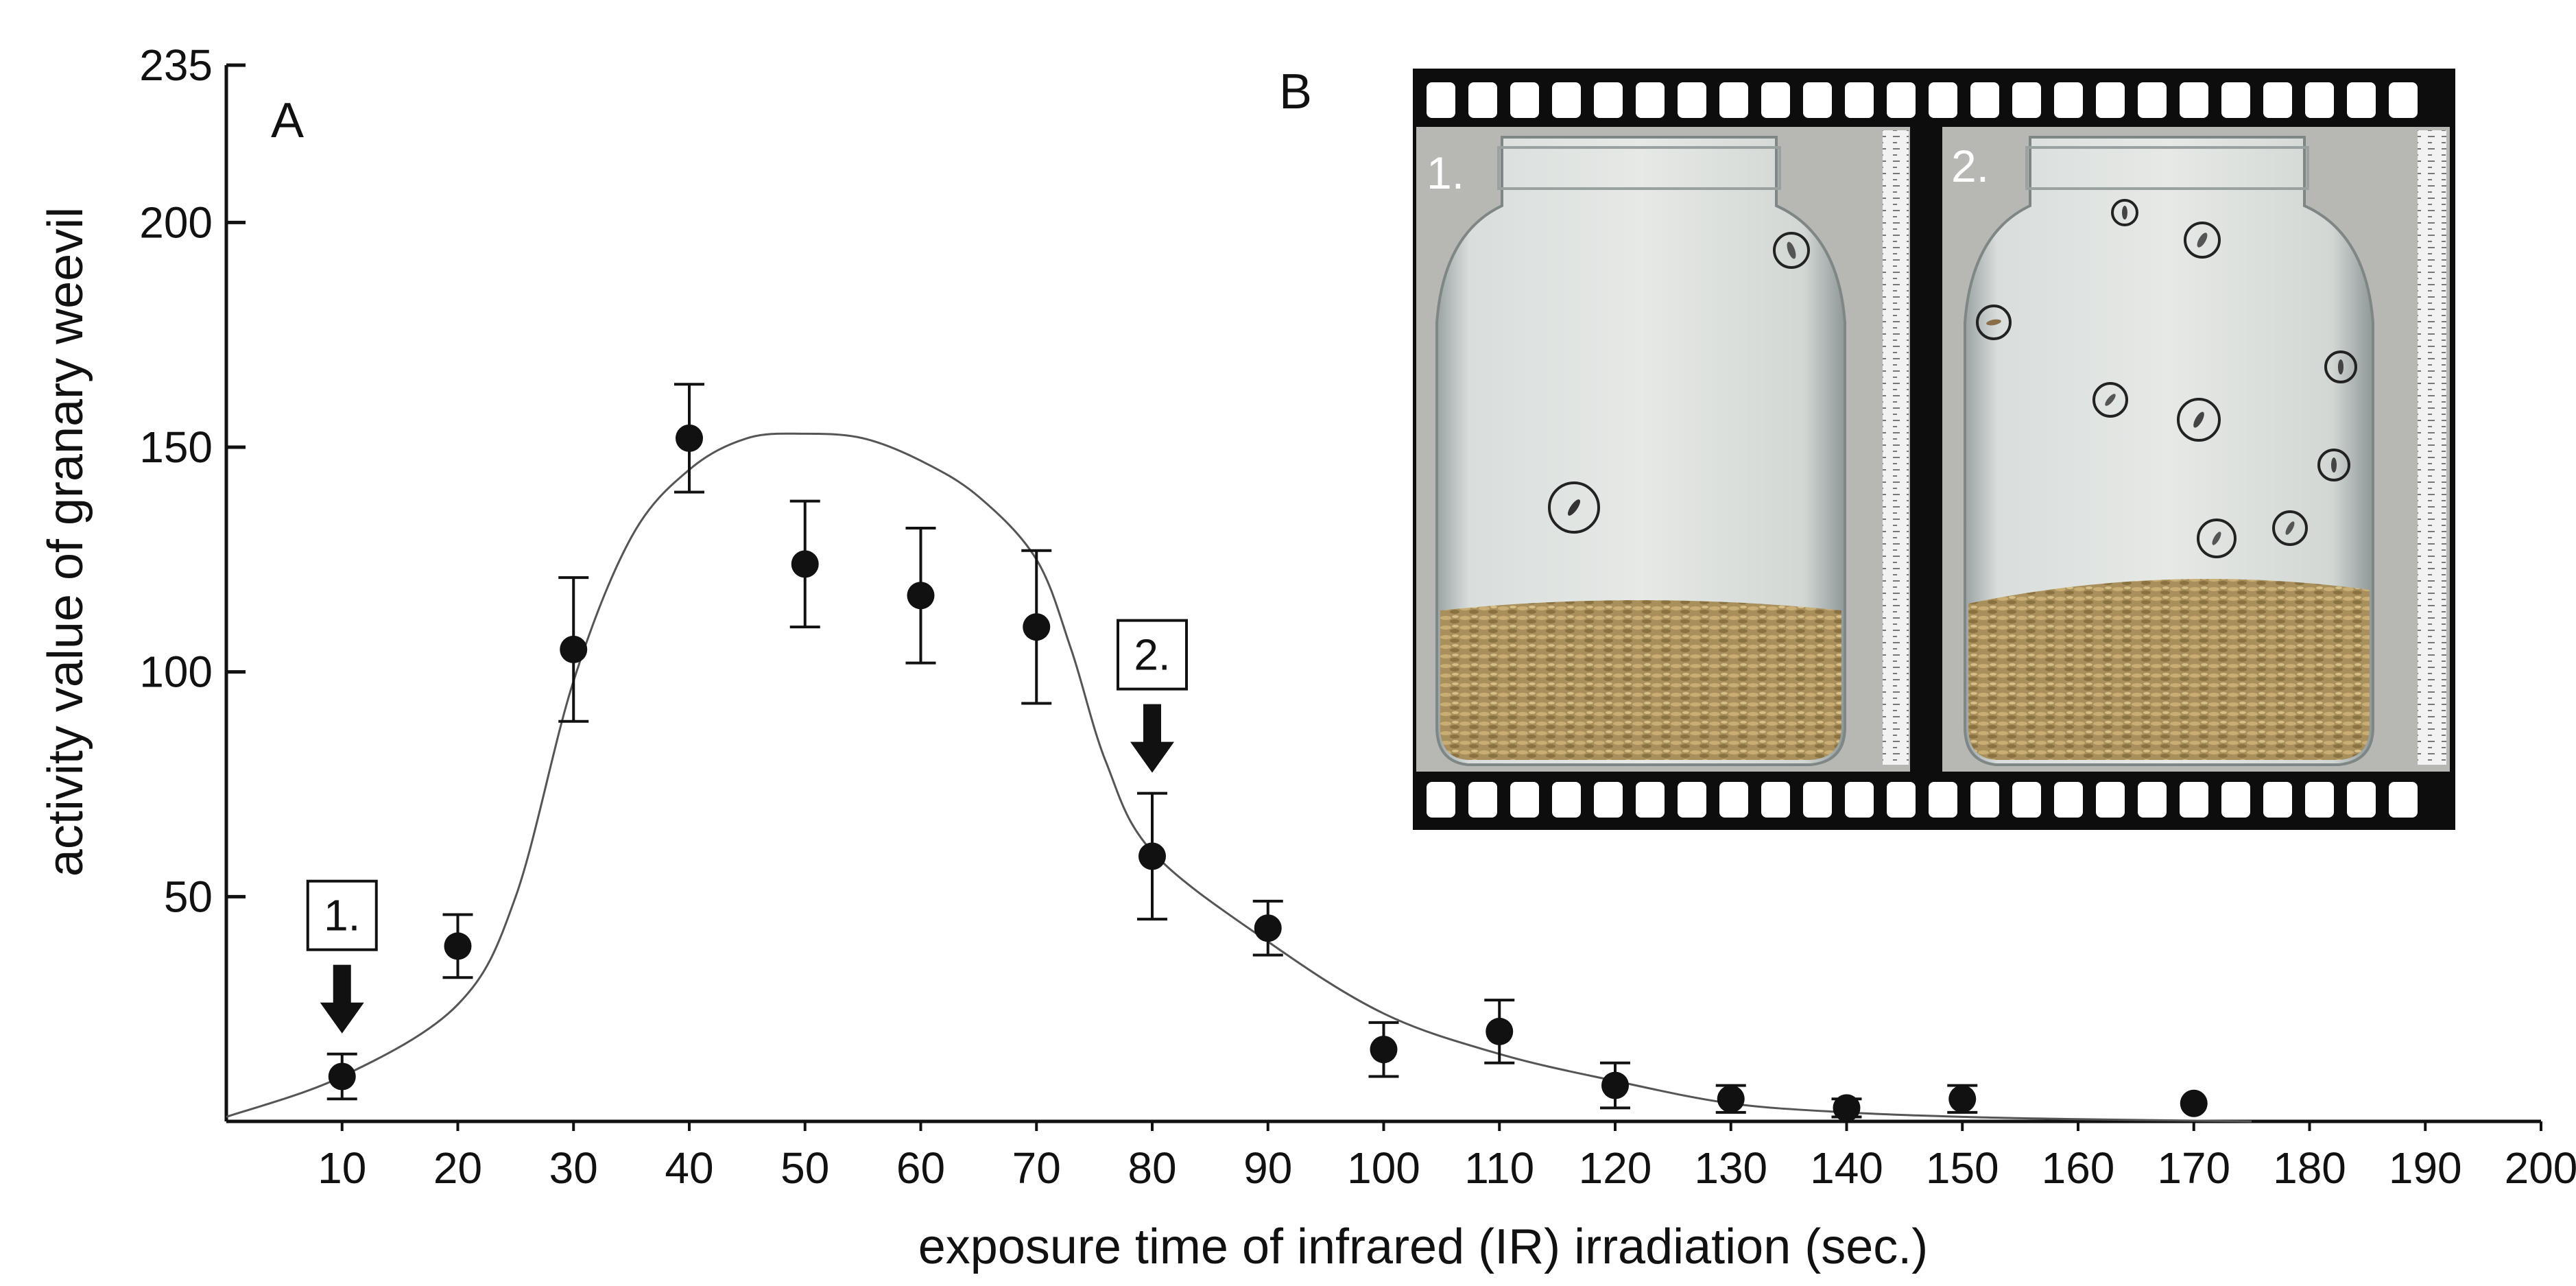 The image size is (2576, 1286). I want to click on jar-1-lid-ridges, so click(1639, 168).